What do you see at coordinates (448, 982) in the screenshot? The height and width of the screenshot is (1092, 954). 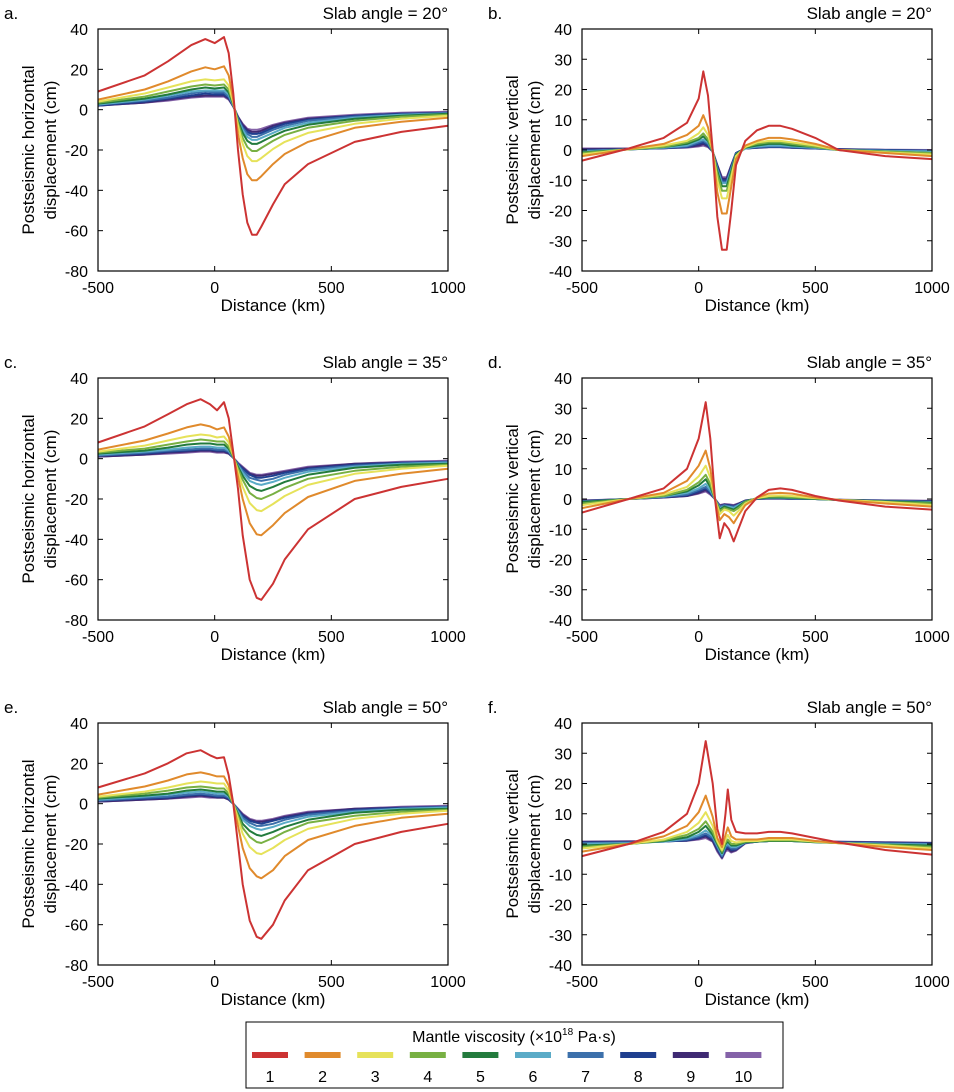 I see `x-tick-label: 1000` at bounding box center [448, 982].